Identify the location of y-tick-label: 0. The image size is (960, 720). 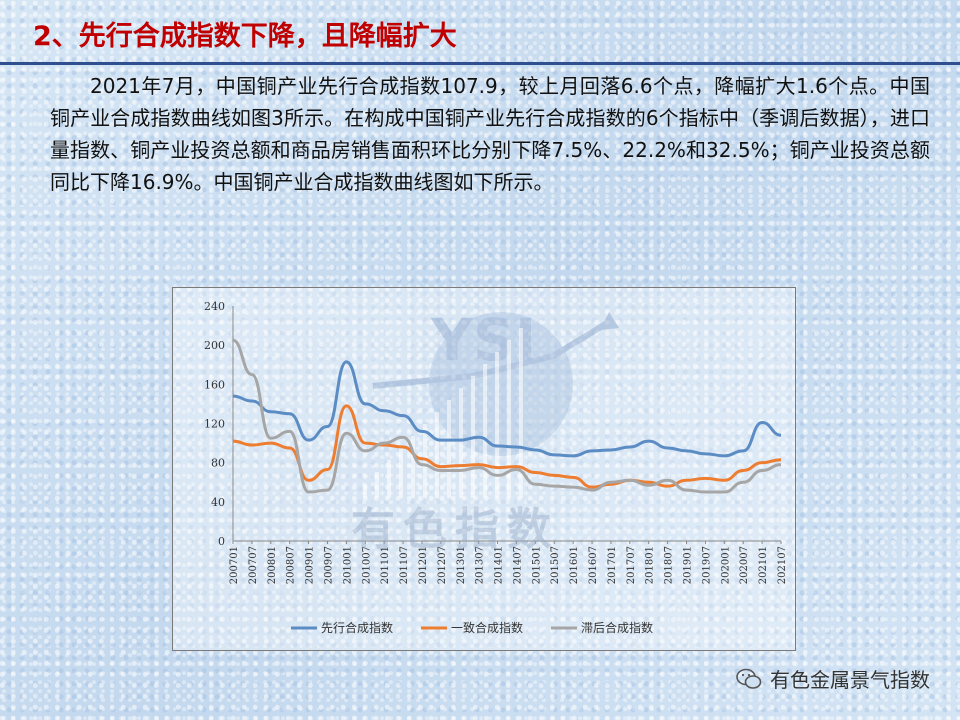
(221, 541).